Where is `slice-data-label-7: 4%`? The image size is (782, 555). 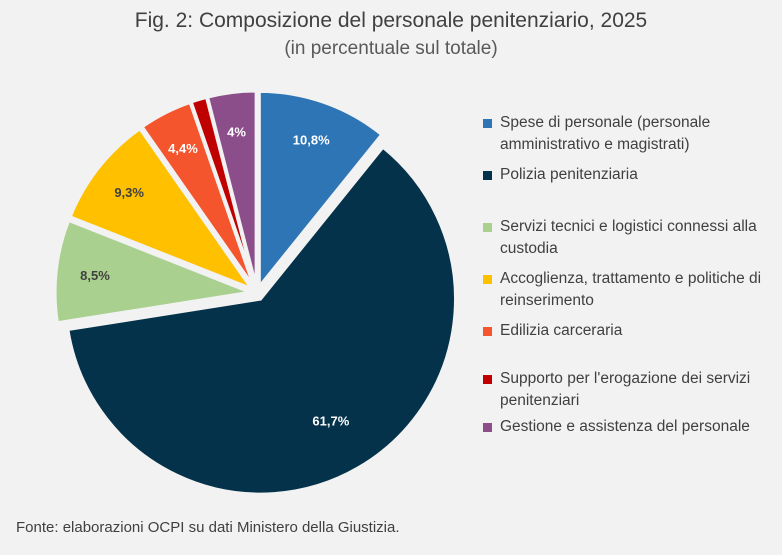
slice-data-label-7: 4% is located at coordinates (236, 131).